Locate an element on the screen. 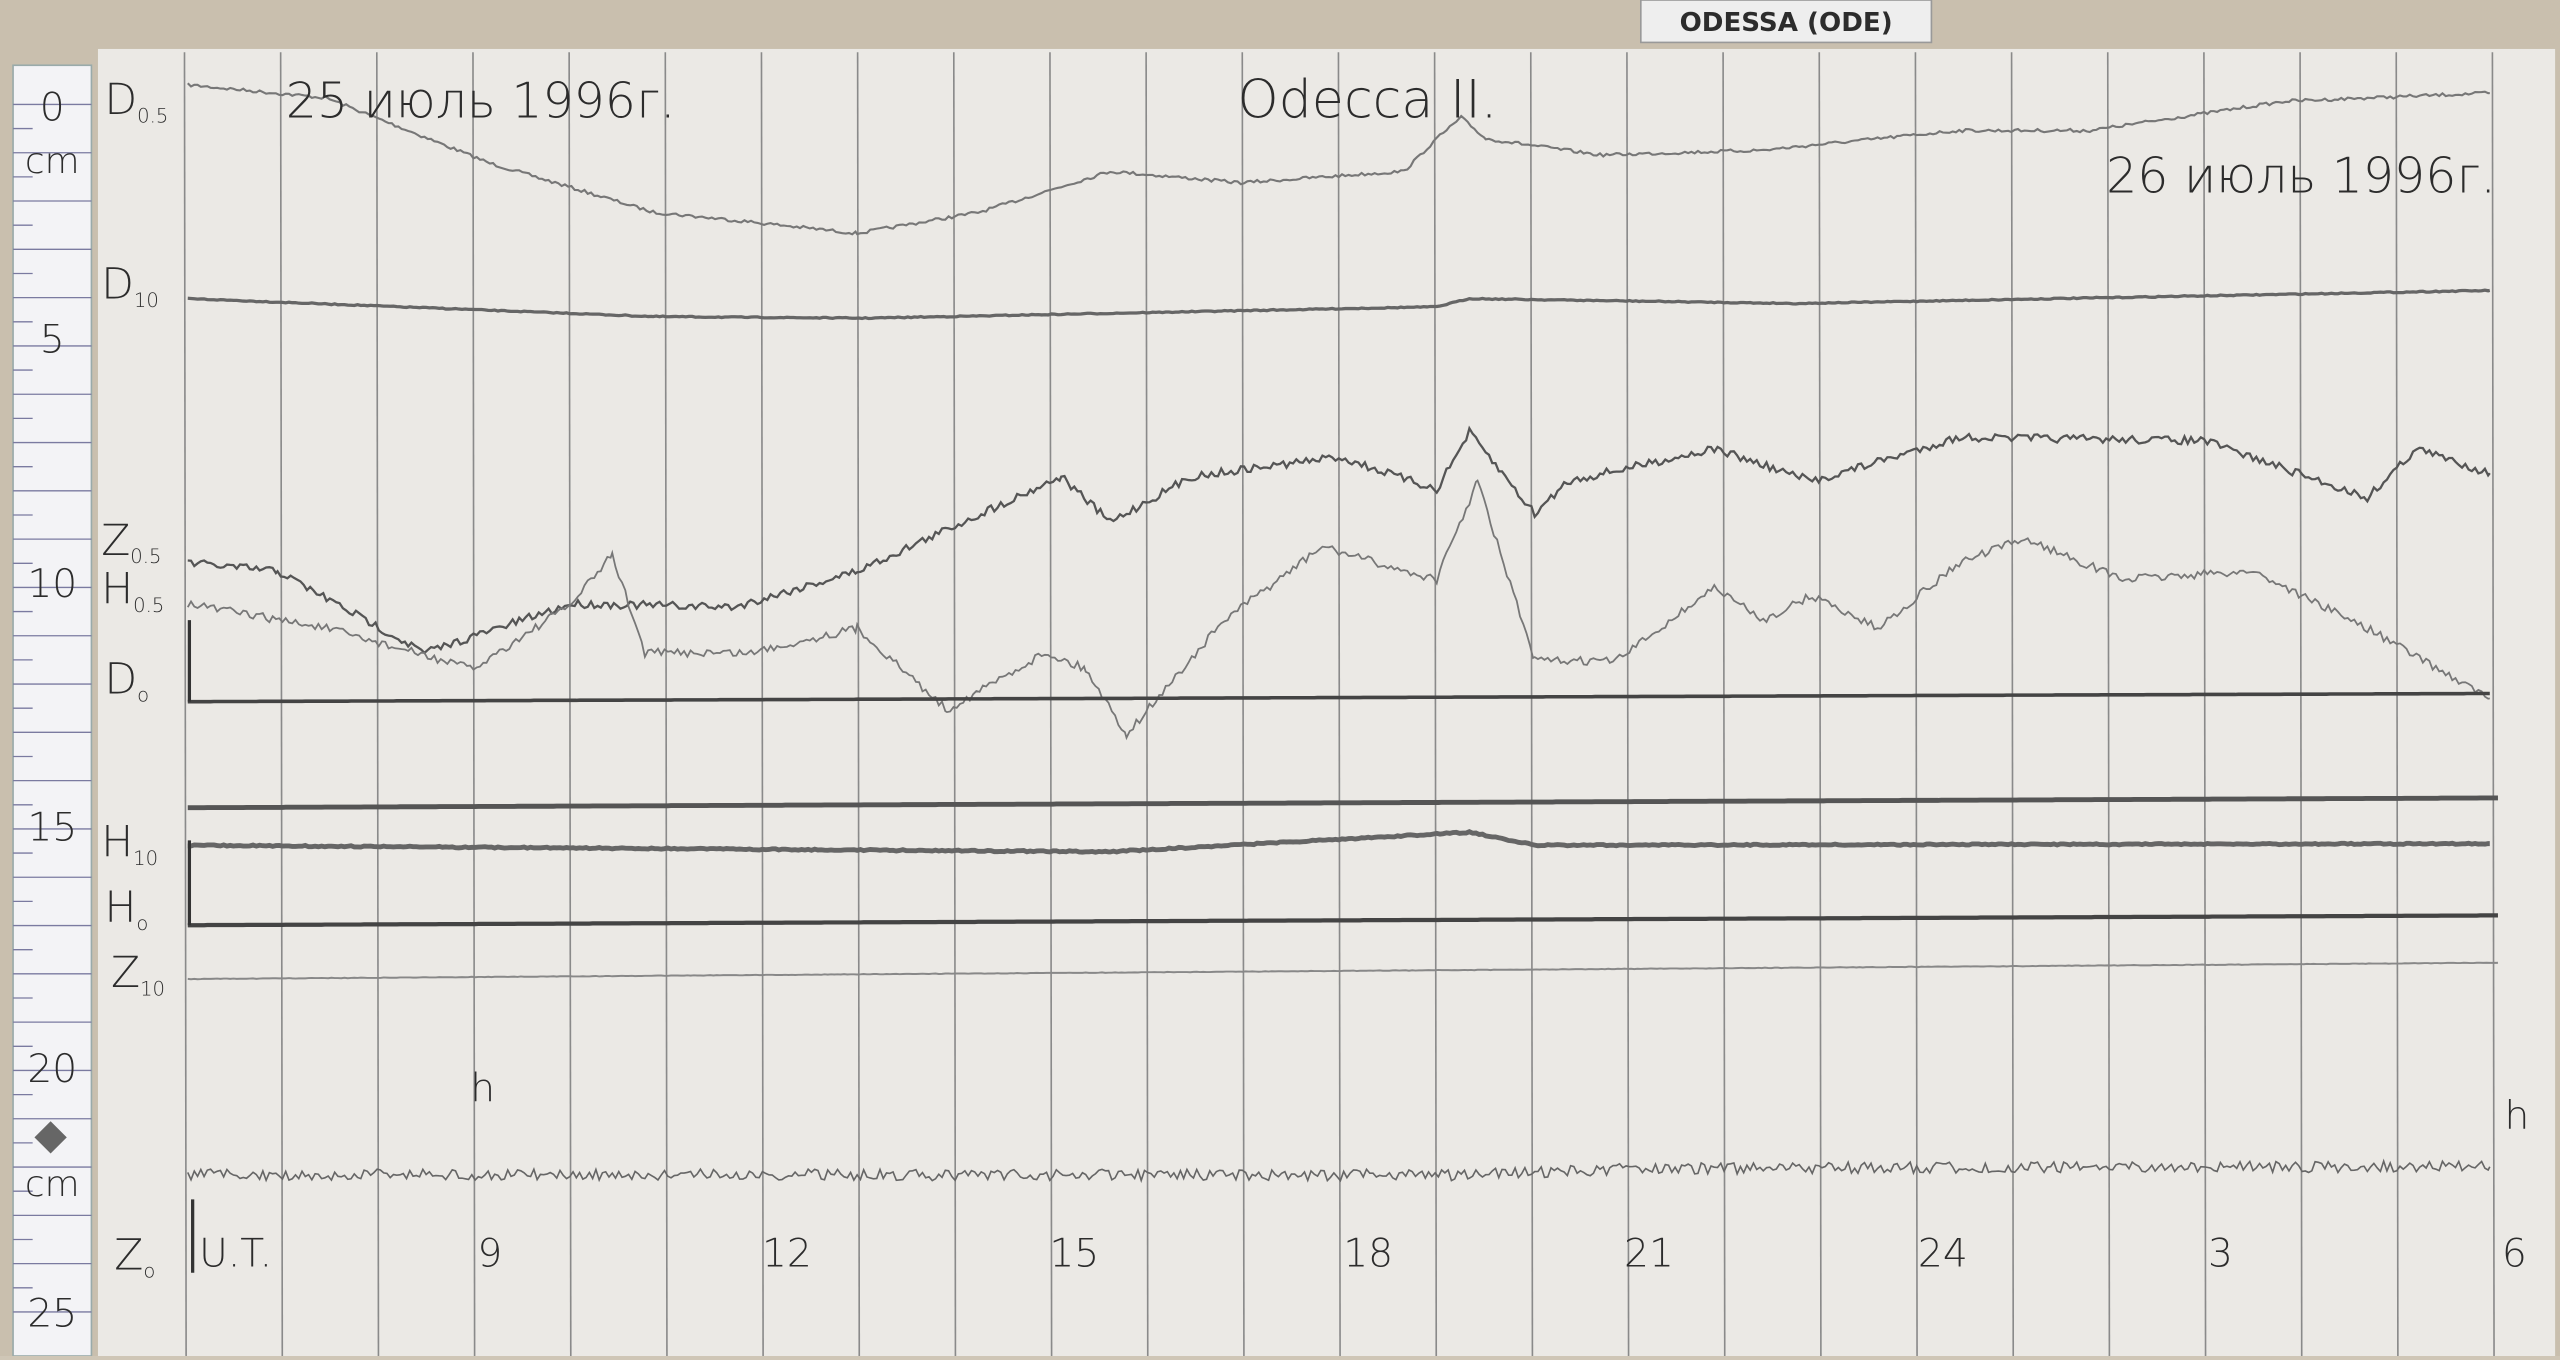 The image size is (2560, 1360). hour-label: 18 is located at coordinates (1368, 1253).